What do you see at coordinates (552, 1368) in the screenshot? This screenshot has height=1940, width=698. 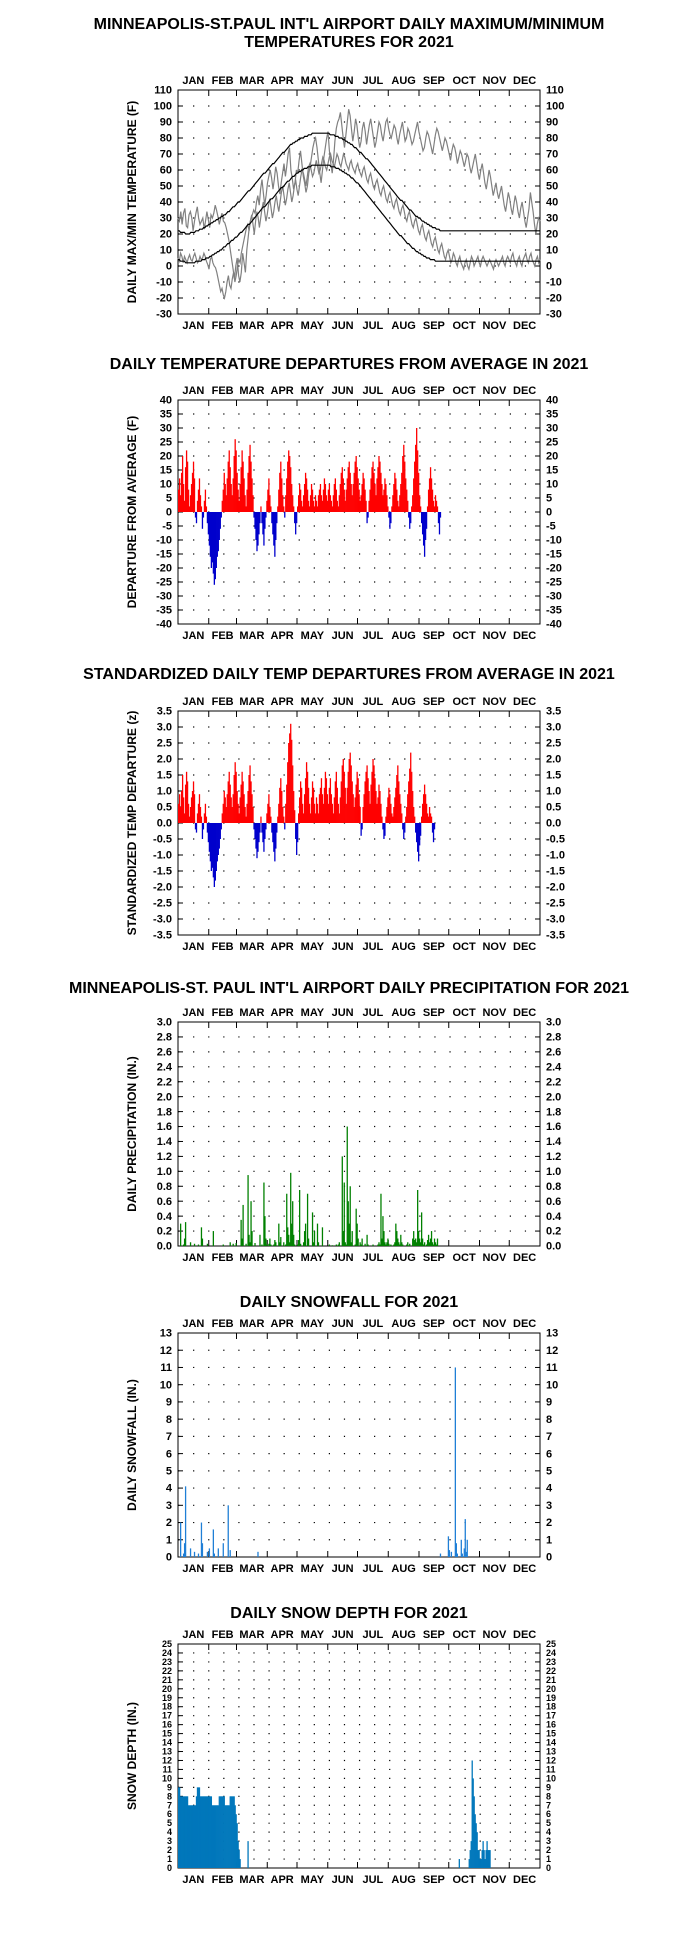 I see `y-tick-label: 11` at bounding box center [552, 1368].